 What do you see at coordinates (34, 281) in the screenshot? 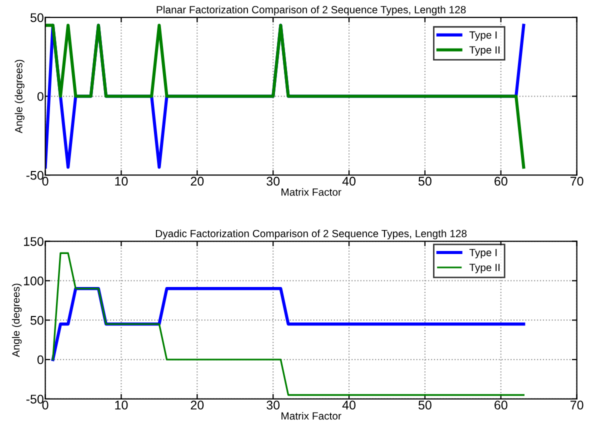
I see `y-tick-label: 100` at bounding box center [34, 281].